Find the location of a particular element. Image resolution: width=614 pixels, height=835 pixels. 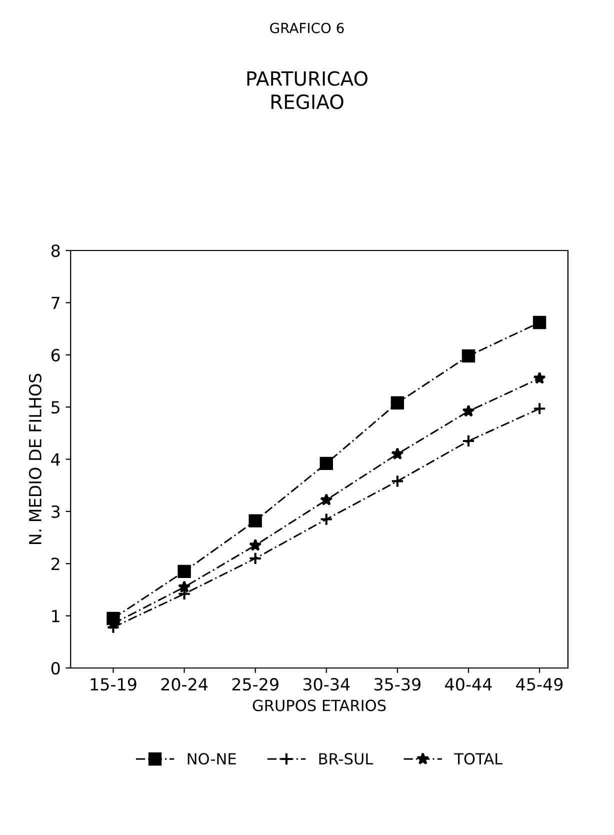

y-tick-label: 2 is located at coordinates (56, 564).